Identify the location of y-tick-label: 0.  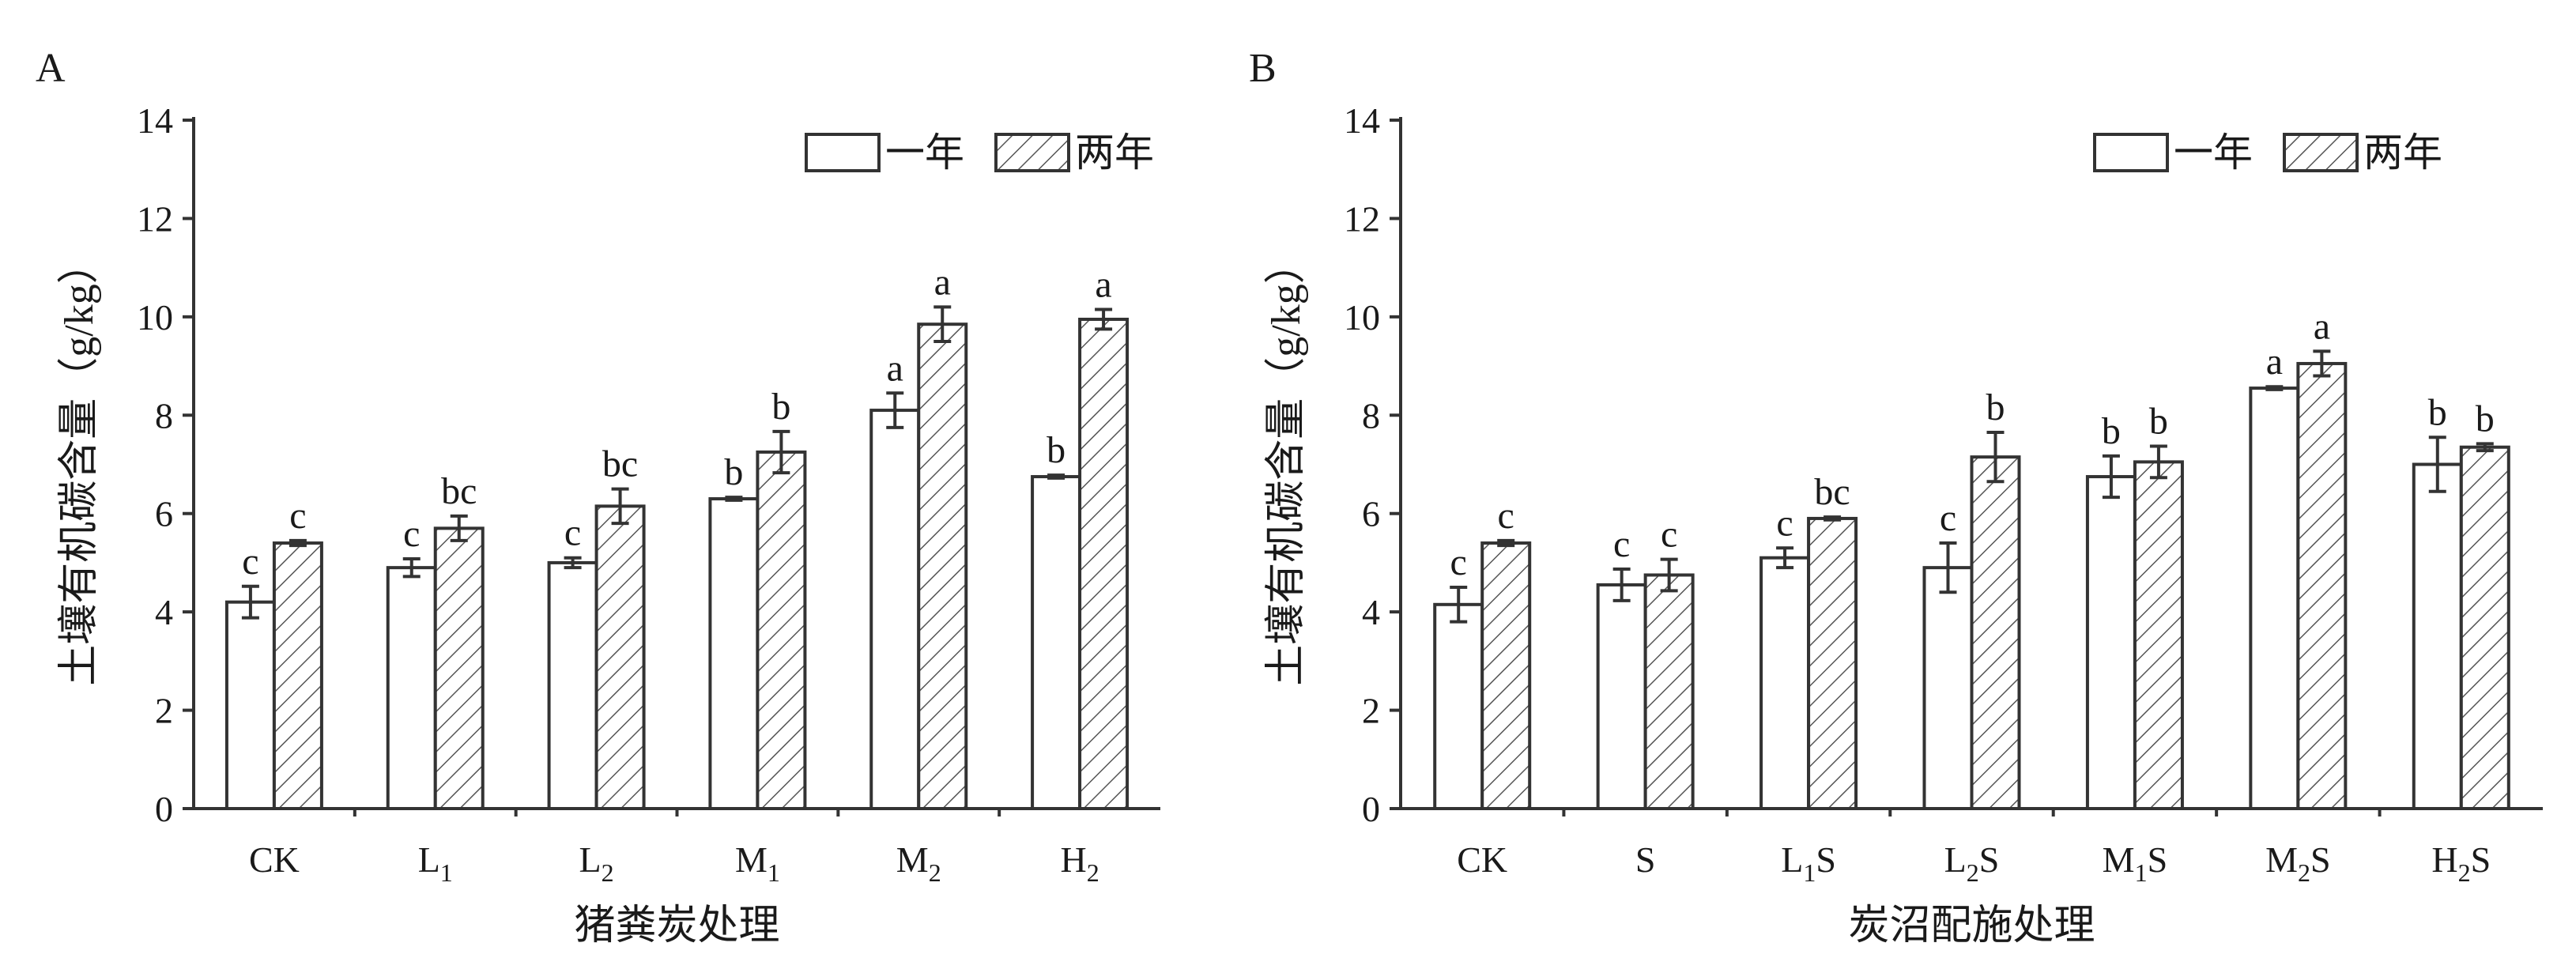
(1371, 809).